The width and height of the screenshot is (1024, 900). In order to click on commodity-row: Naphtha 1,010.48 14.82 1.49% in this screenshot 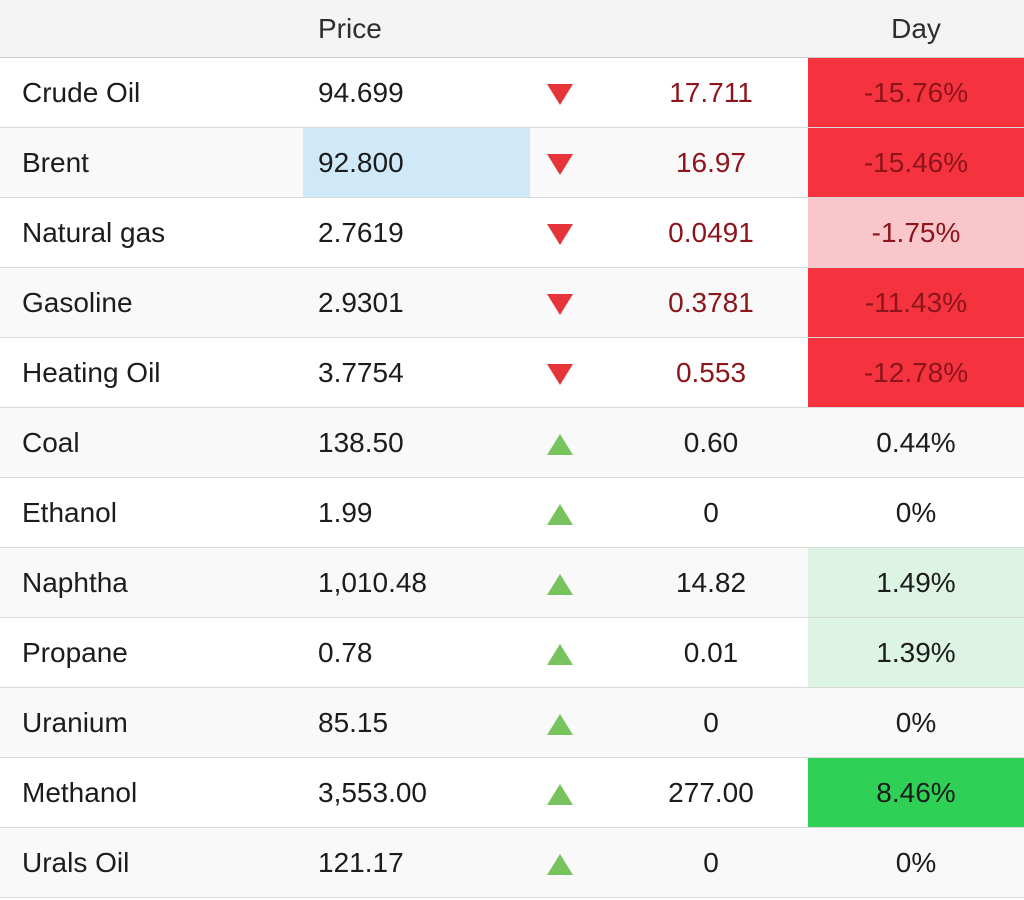, I will do `click(512, 582)`.